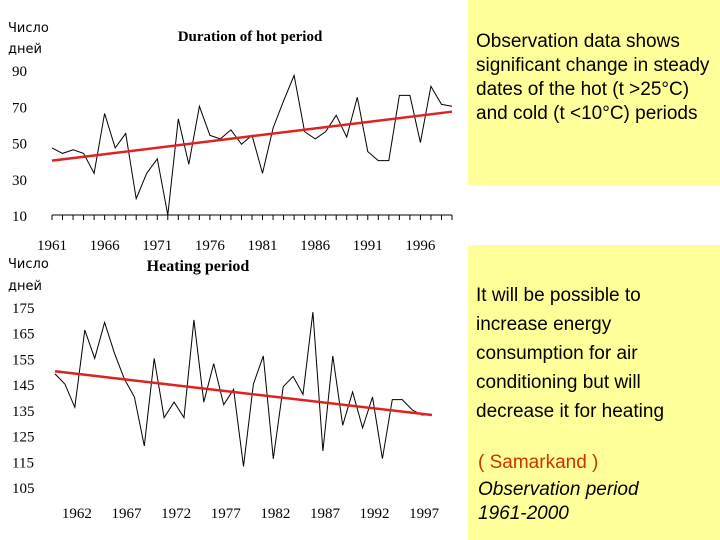  Describe the element at coordinates (252, 136) in the screenshot. I see `chart1-trend-line` at that location.